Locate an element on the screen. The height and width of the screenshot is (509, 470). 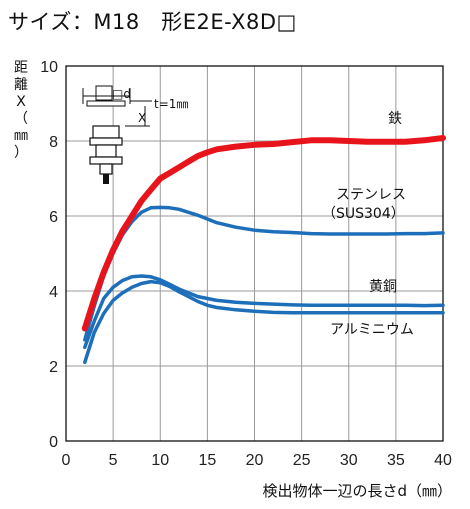
target-plate-icon is located at coordinates (106, 103).